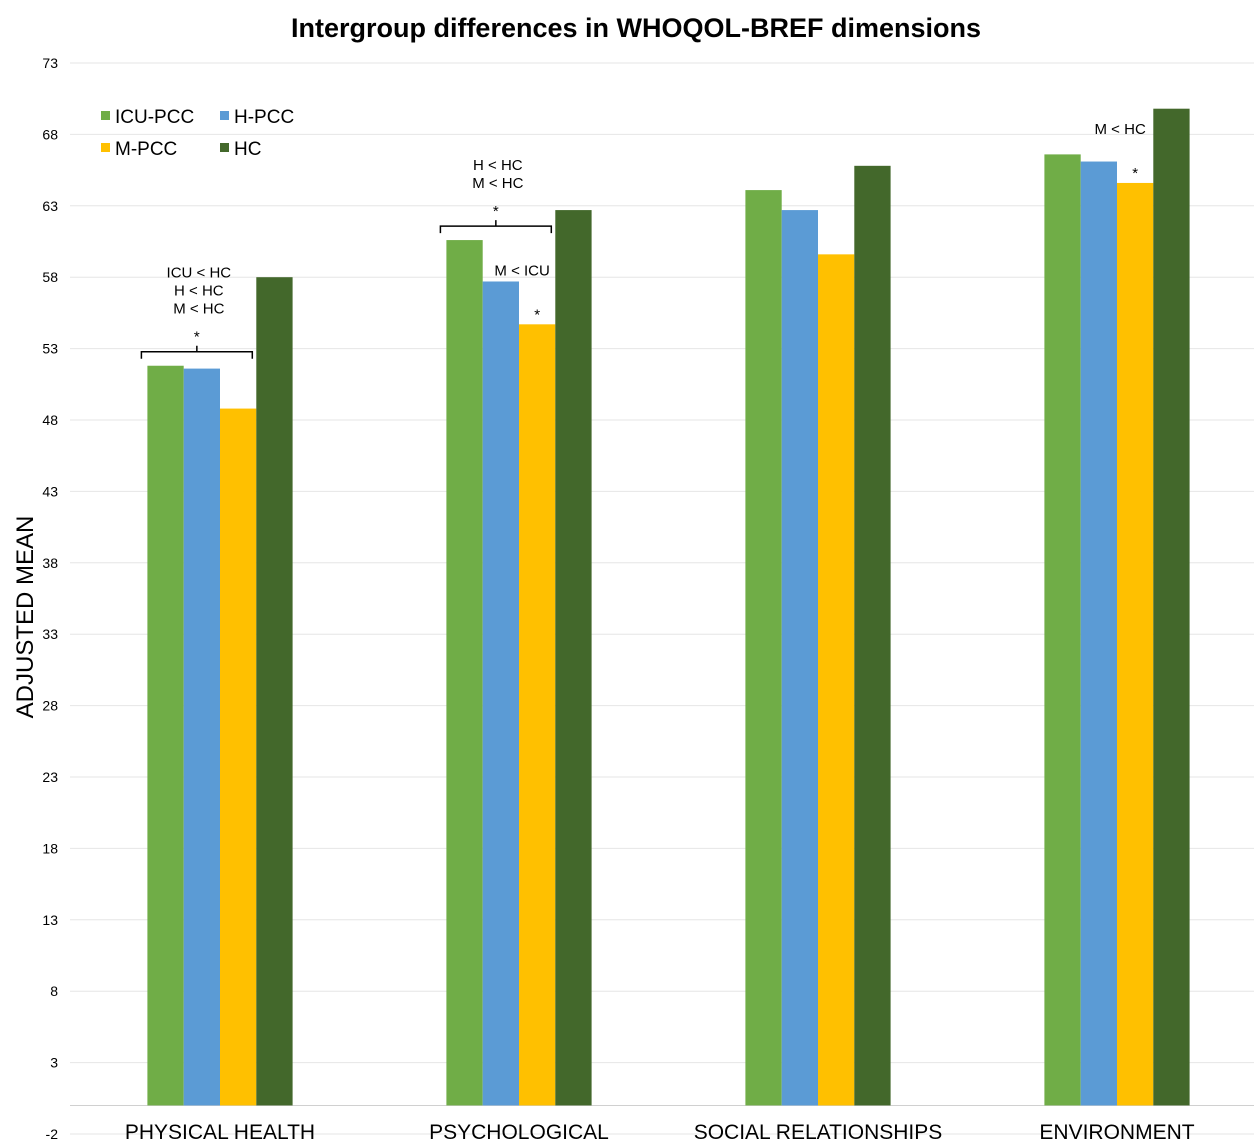  I want to click on legend-entry: HC, so click(247, 149).